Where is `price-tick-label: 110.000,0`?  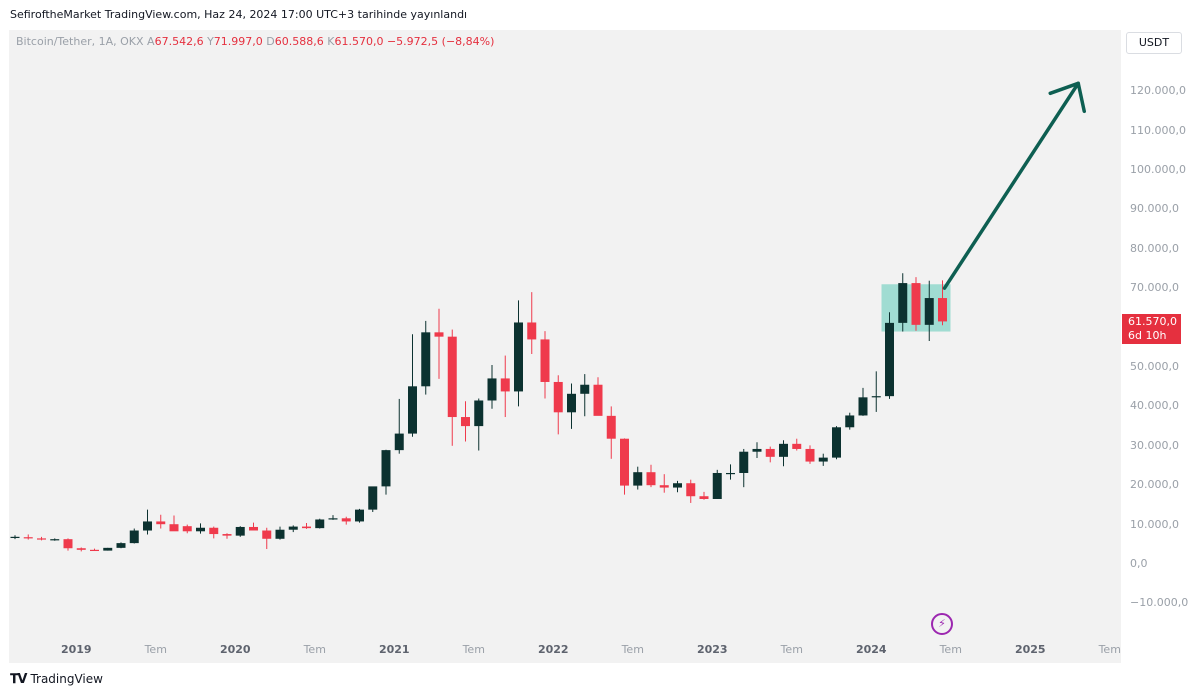
price-tick-label: 110.000,0 is located at coordinates (1158, 130).